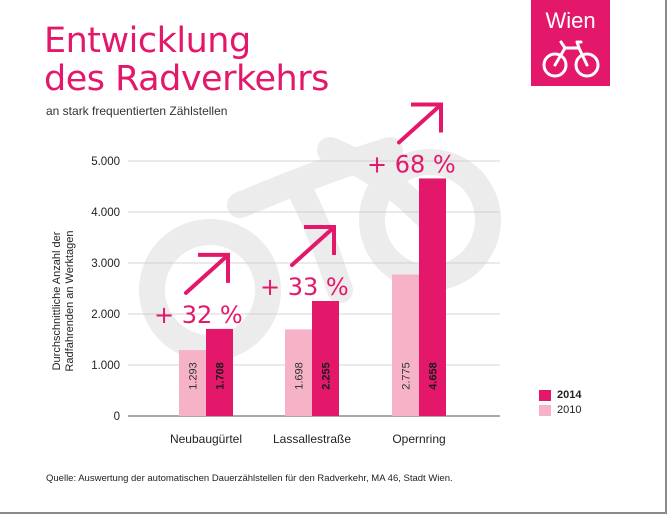 This screenshot has width=669, height=516. What do you see at coordinates (137, 111) in the screenshot?
I see `chart-subtitle: an stark frequentierten Zählstellen` at bounding box center [137, 111].